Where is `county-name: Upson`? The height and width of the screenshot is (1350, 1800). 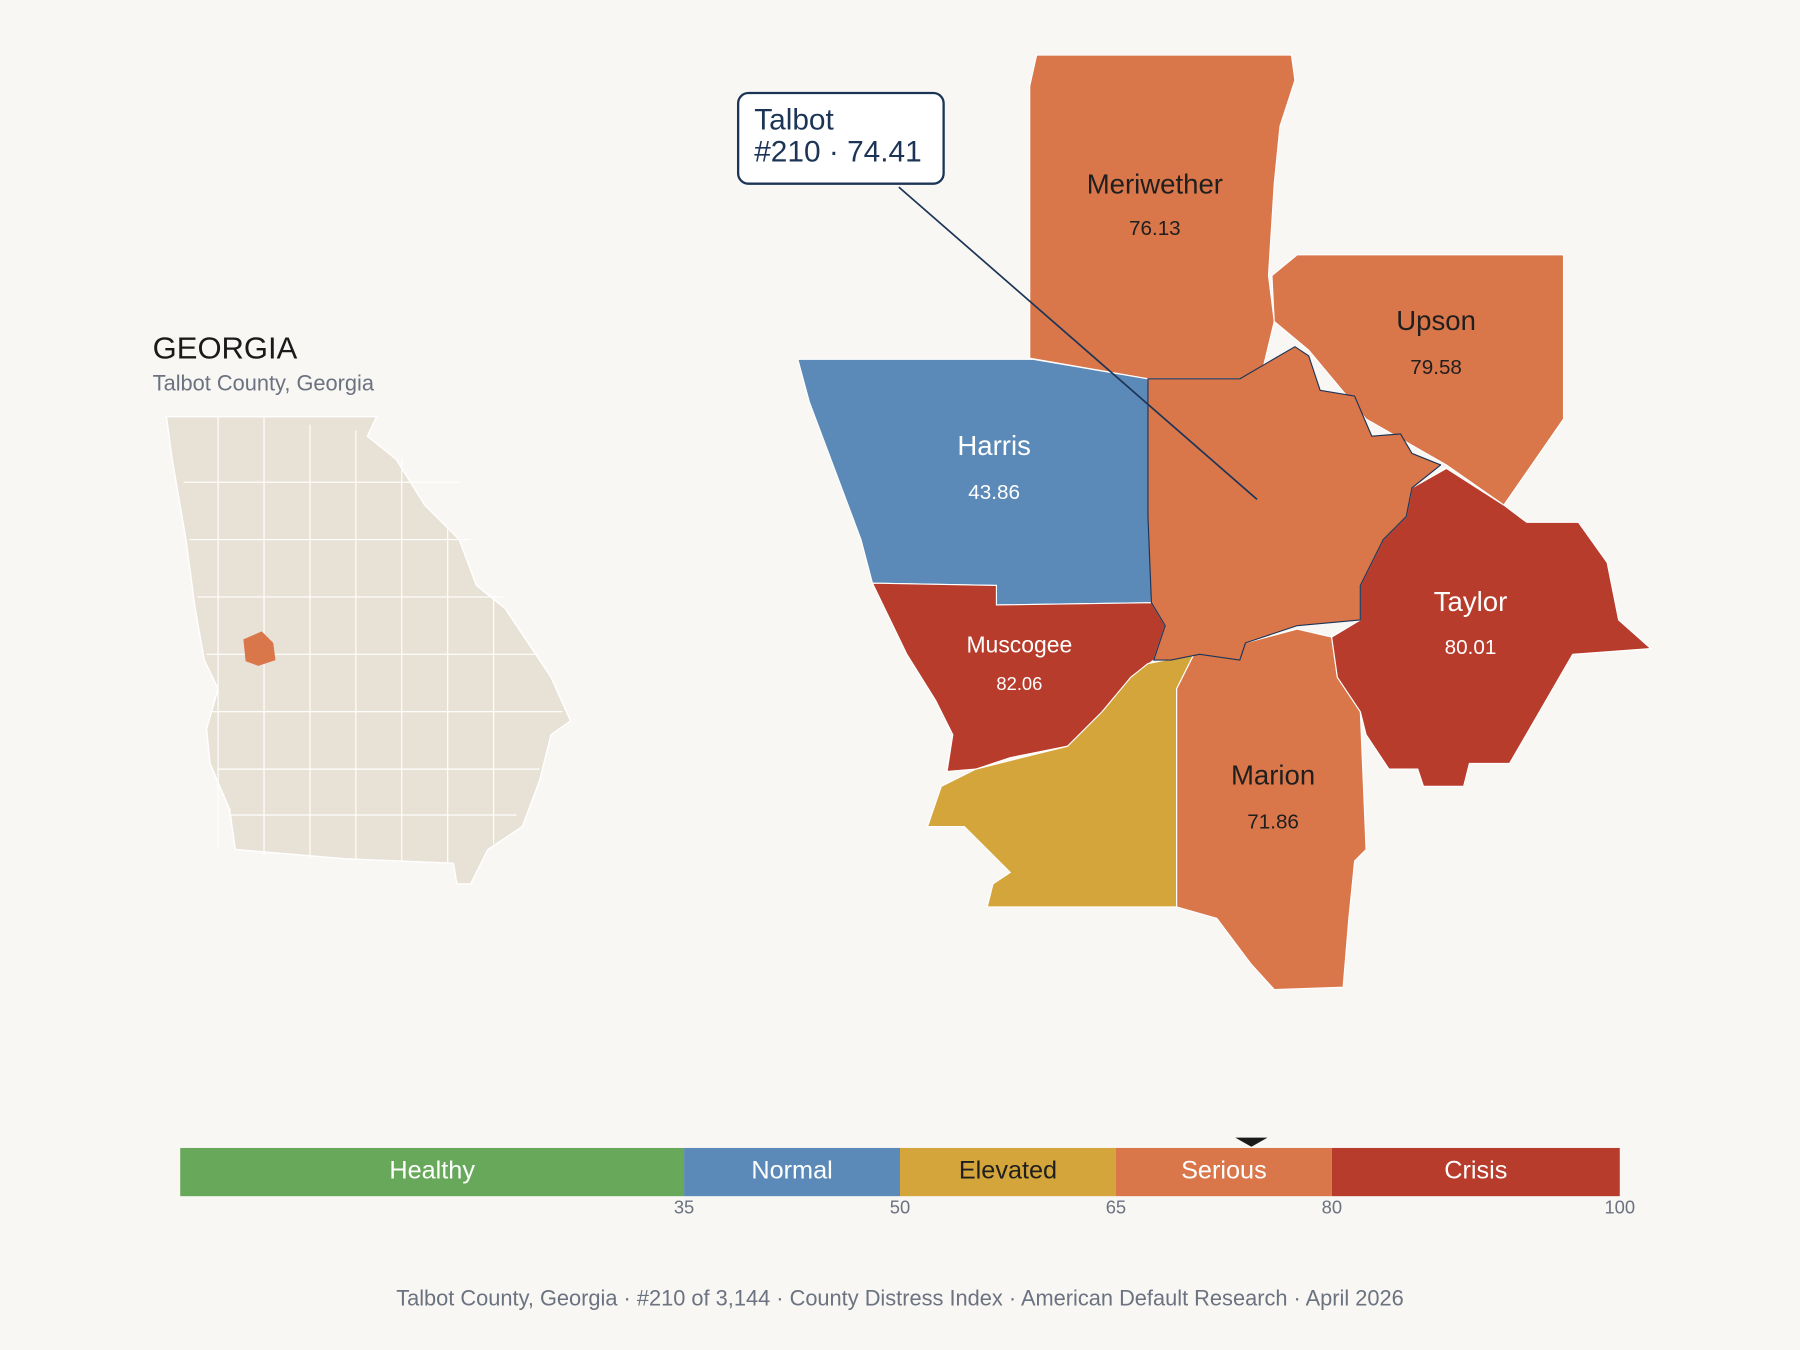
county-name: Upson is located at coordinates (1436, 320).